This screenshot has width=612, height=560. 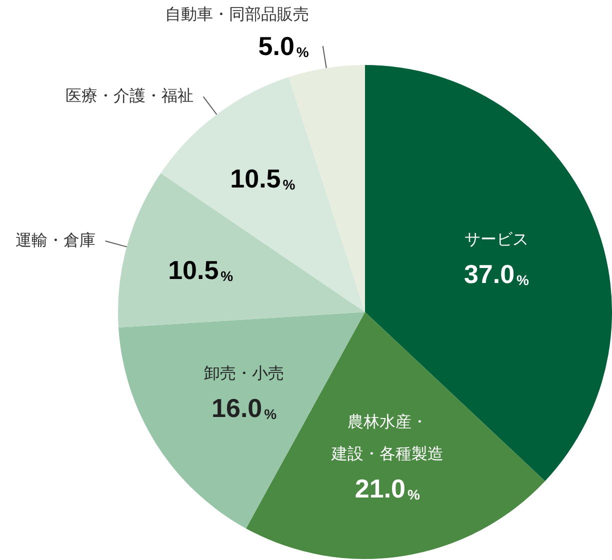 I want to click on slice-label: 農林水産・建設・各種製造, so click(x=387, y=437).